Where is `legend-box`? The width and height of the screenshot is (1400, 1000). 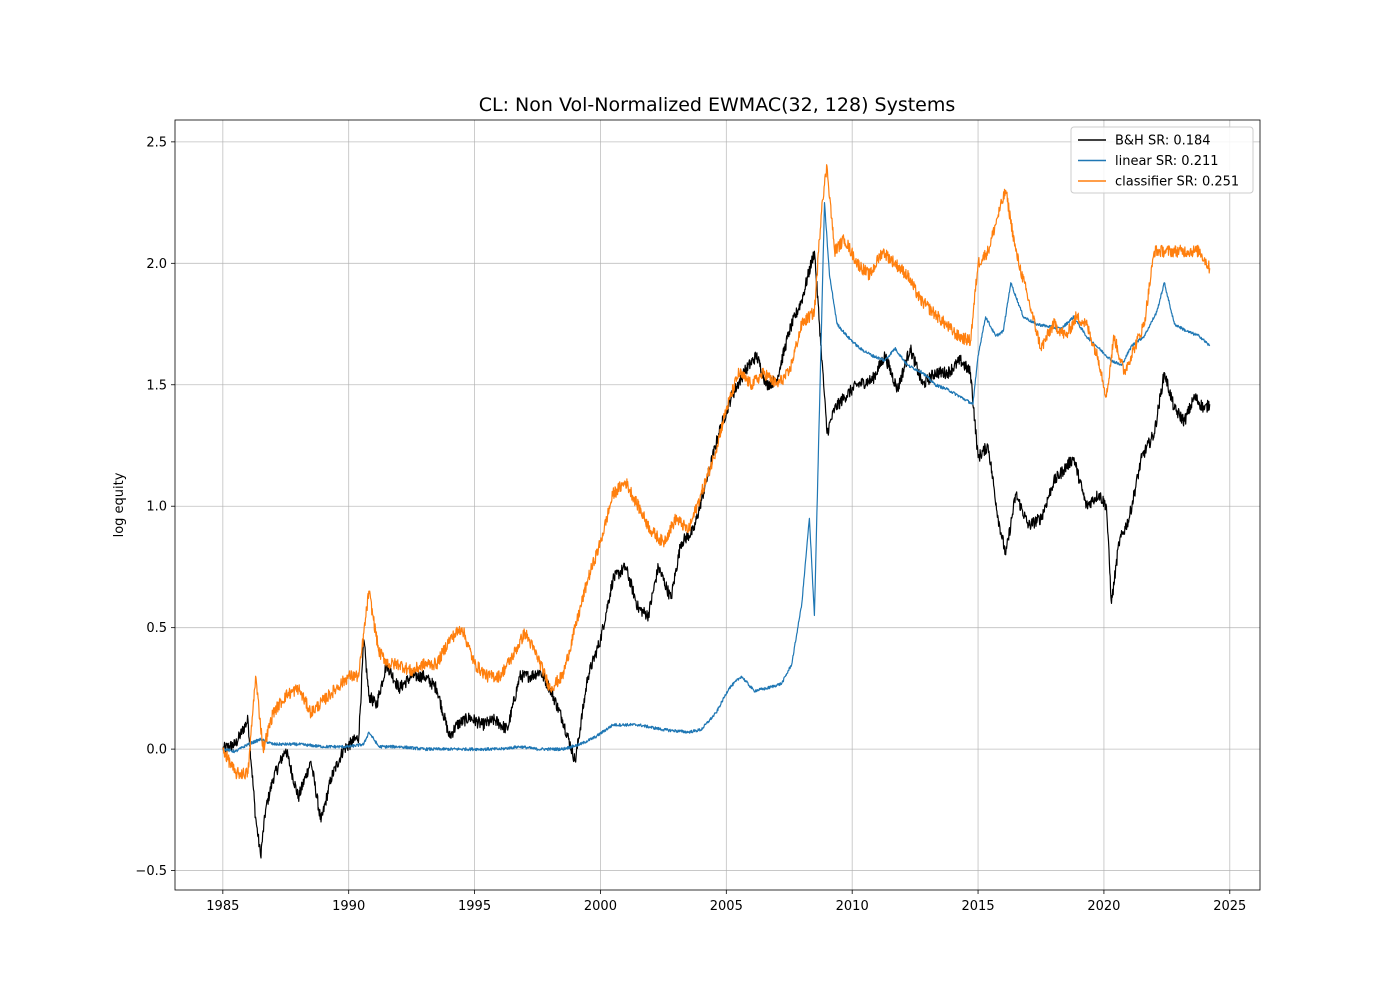
legend-box is located at coordinates (1162, 160).